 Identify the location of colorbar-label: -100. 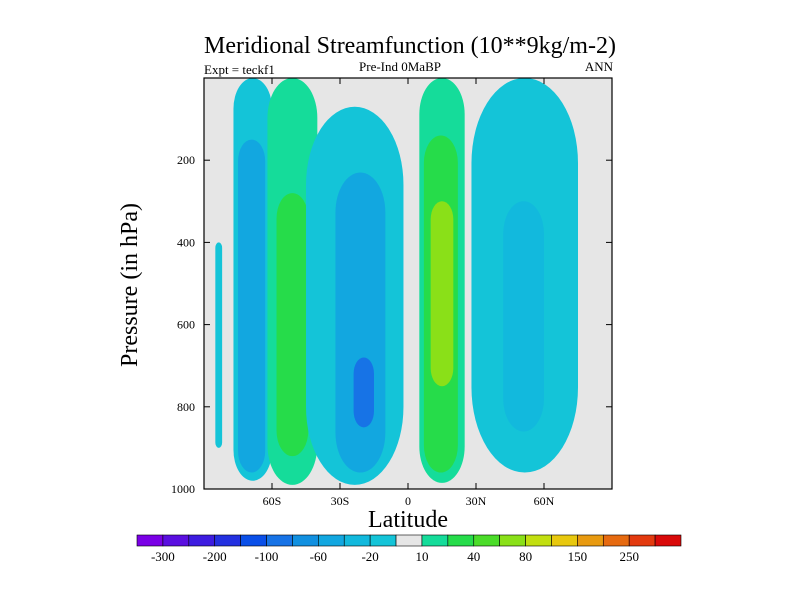
(267, 556).